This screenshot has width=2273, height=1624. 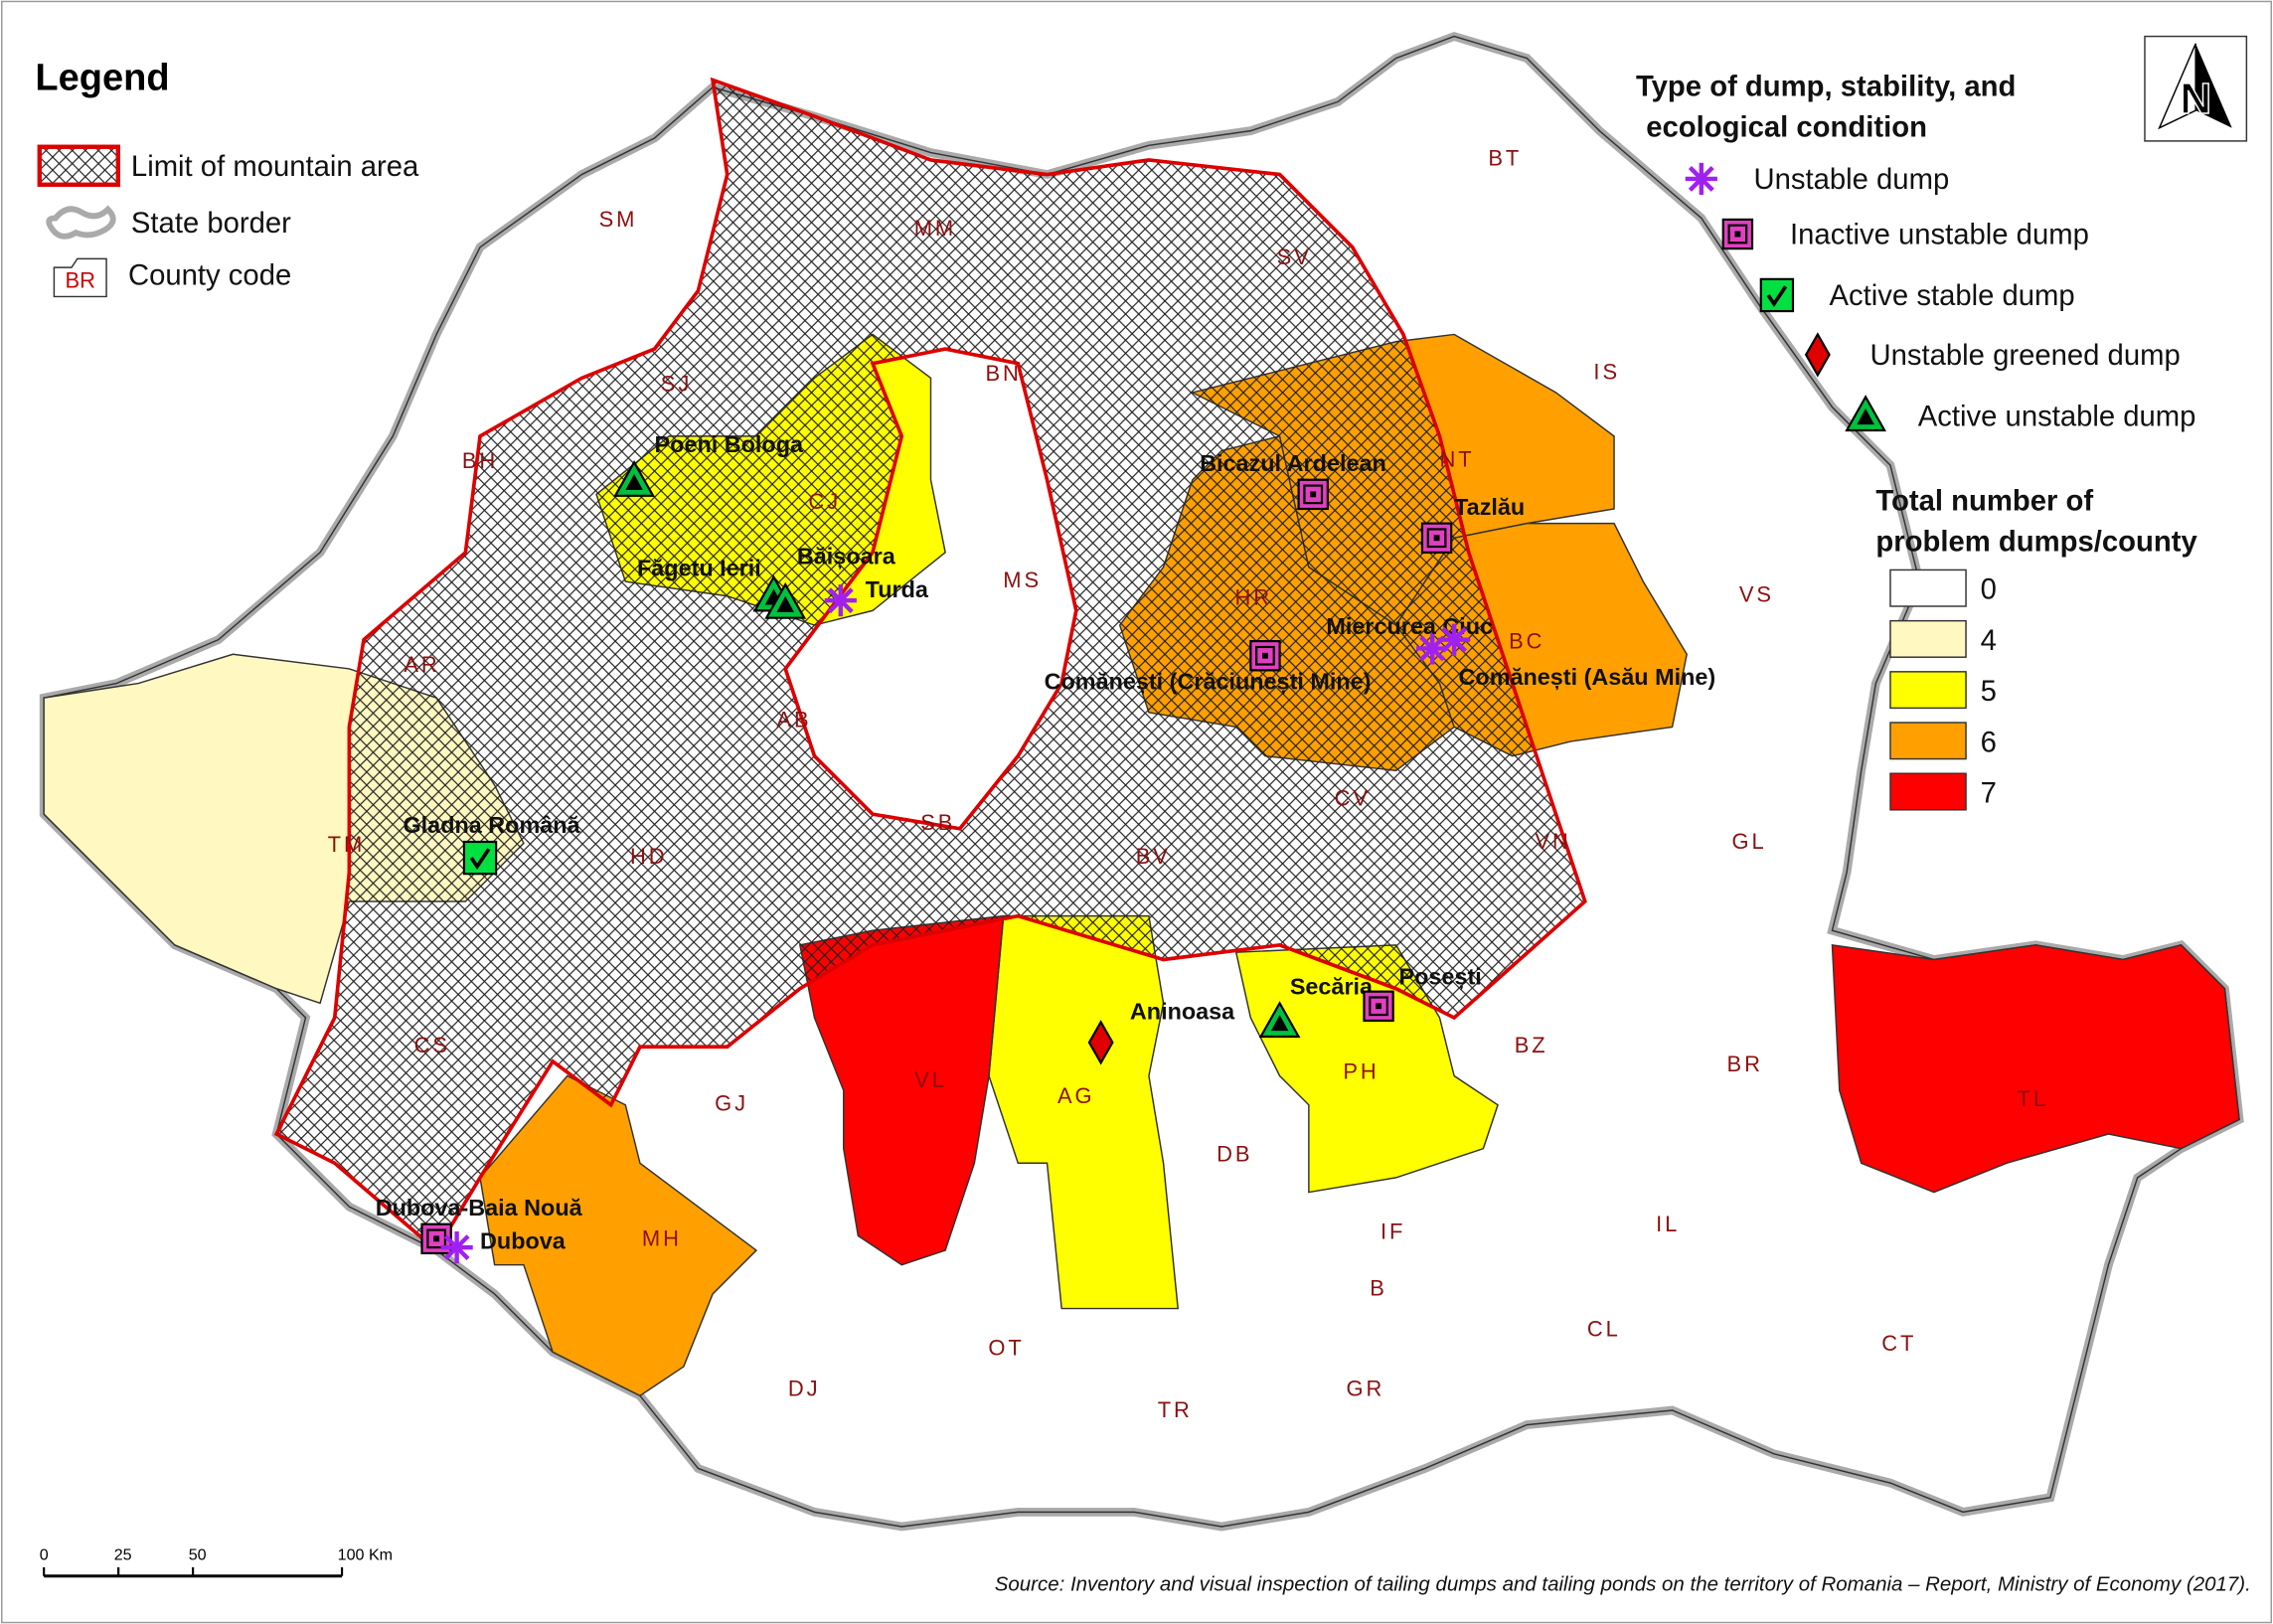 I want to click on county-code: GR, so click(x=1366, y=1388).